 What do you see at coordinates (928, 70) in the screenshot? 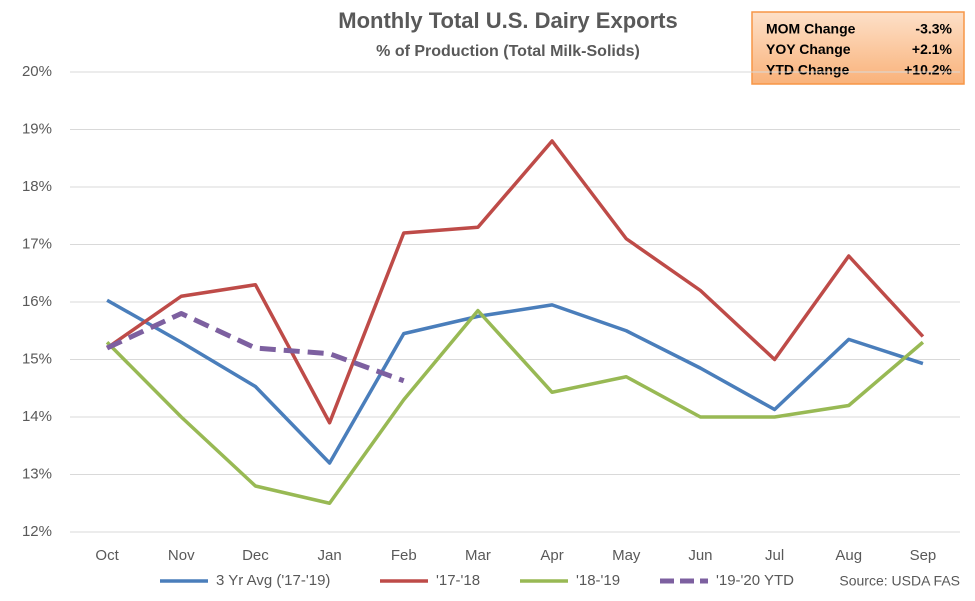
I see `summary-value: +10.2%` at bounding box center [928, 70].